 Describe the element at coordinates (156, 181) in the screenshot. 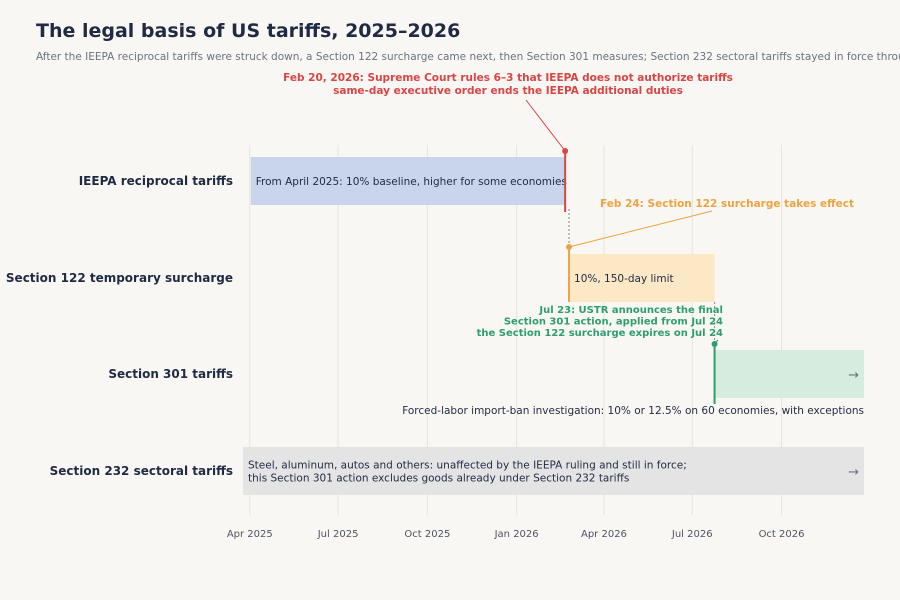

I see `row-label: IEEPA reciprocal tariffs` at that location.